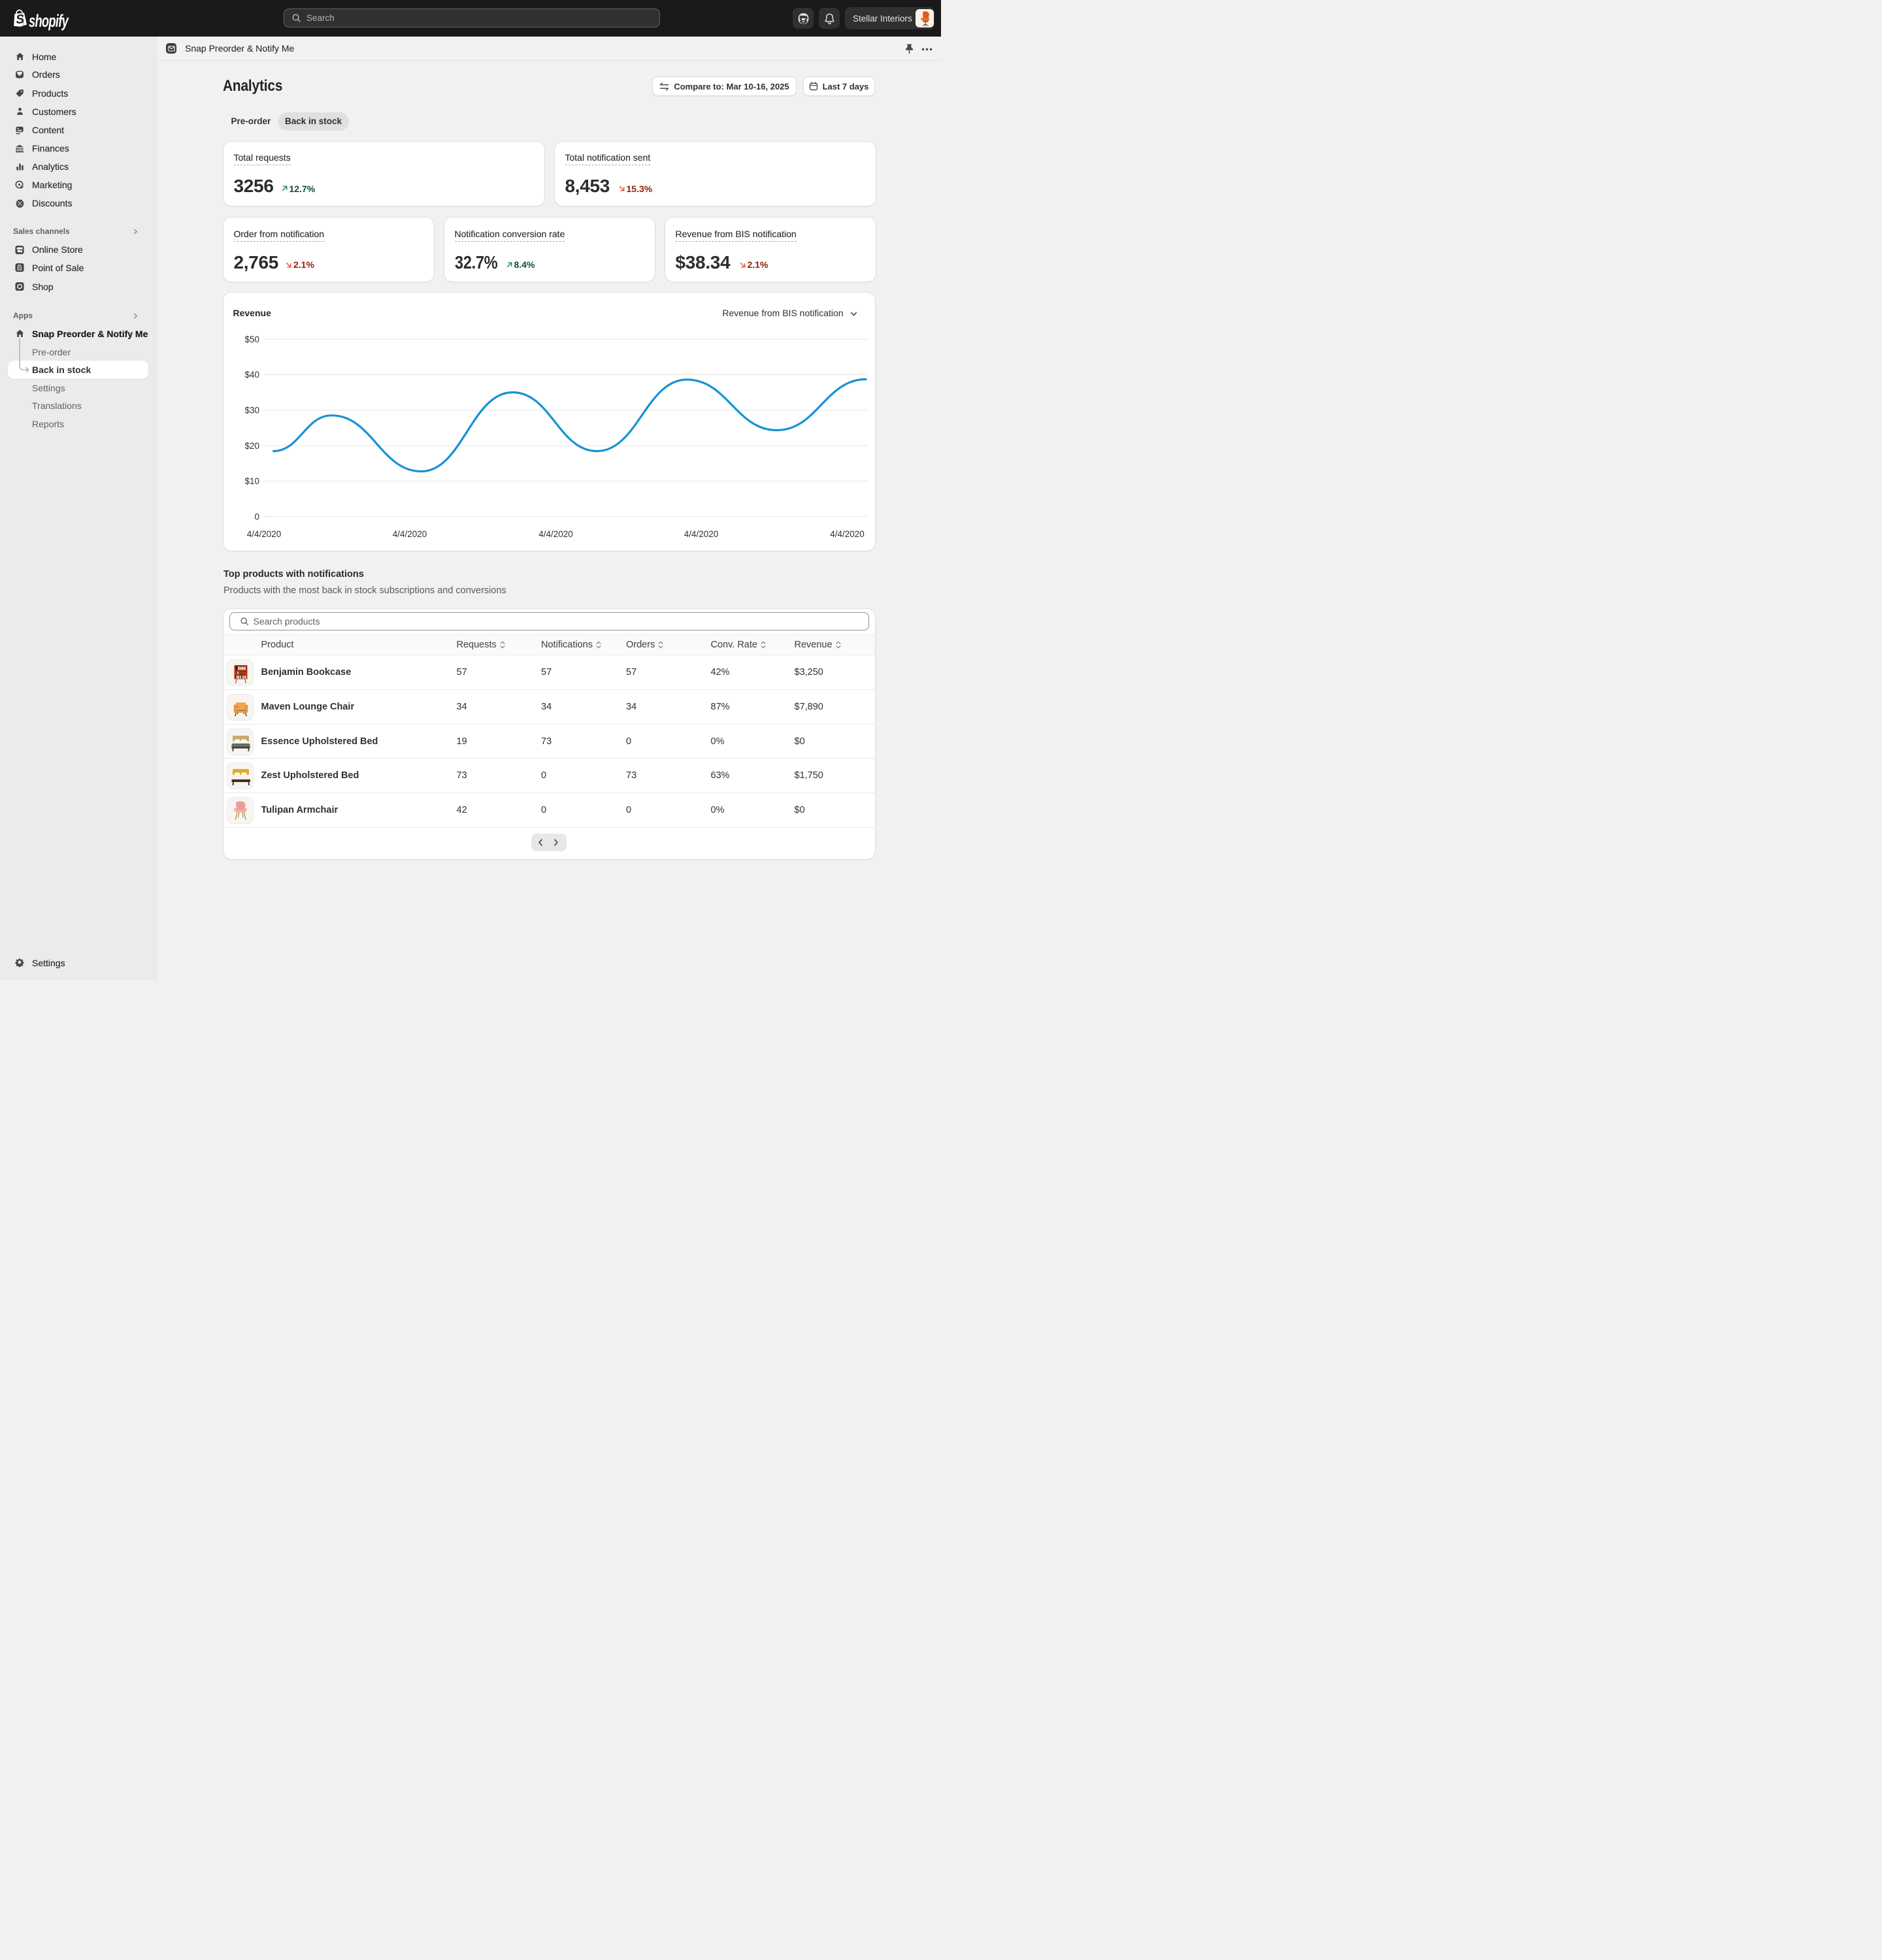  Describe the element at coordinates (251, 446) in the screenshot. I see `svg-text: $20` at that location.